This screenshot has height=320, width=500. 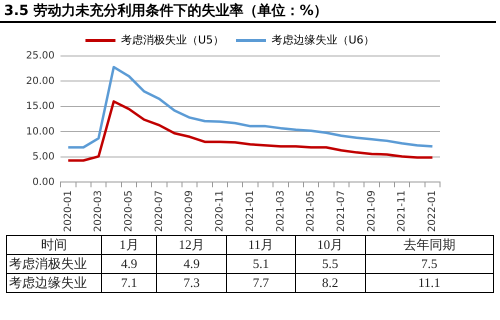 I want to click on x-tick-label: 2021-03, so click(x=280, y=211).